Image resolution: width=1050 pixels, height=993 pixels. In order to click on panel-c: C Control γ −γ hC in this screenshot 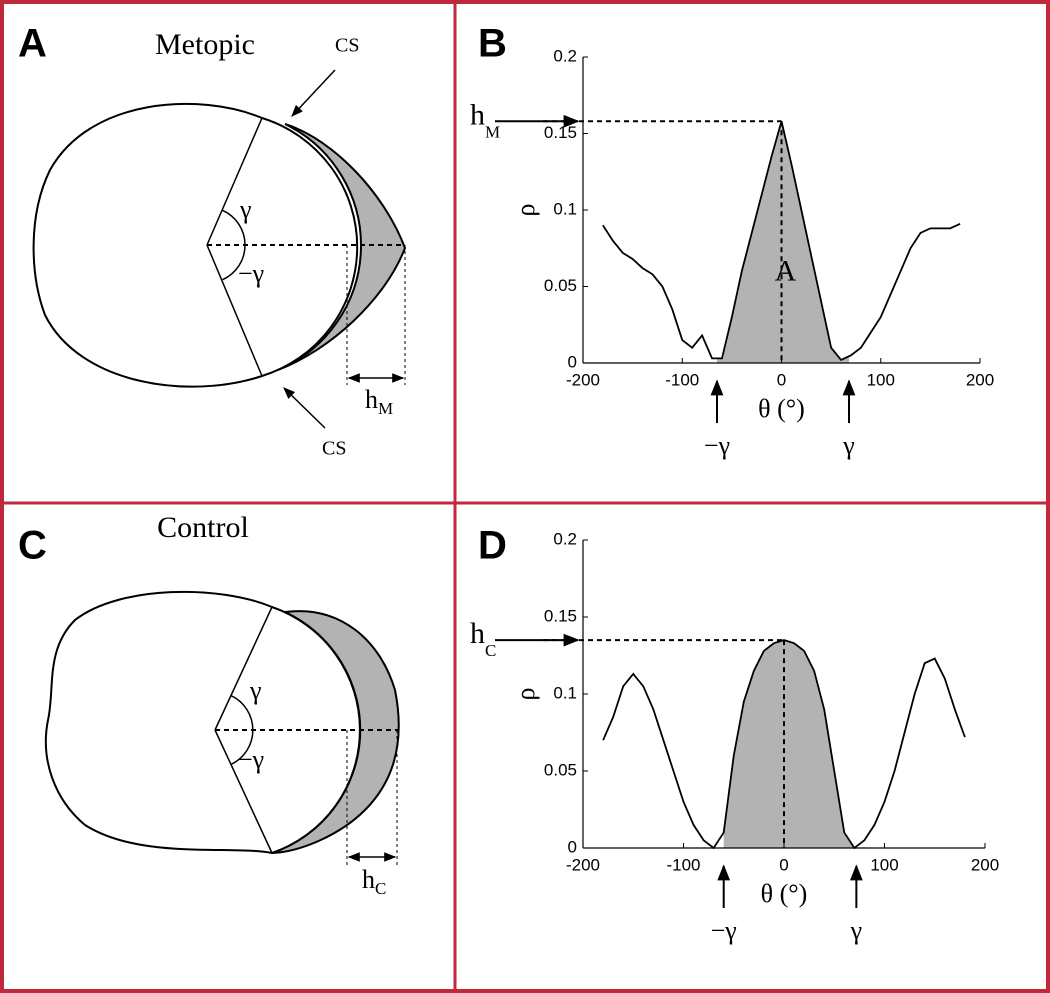, I will do `click(209, 704)`.